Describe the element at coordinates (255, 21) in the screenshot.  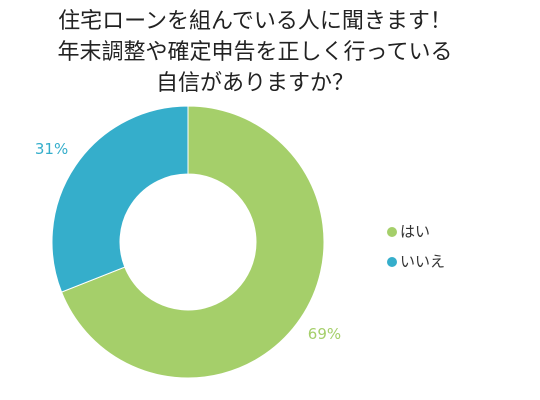
I see `chart-title: 住宅ローンを組んでいる人に聞きます！` at that location.